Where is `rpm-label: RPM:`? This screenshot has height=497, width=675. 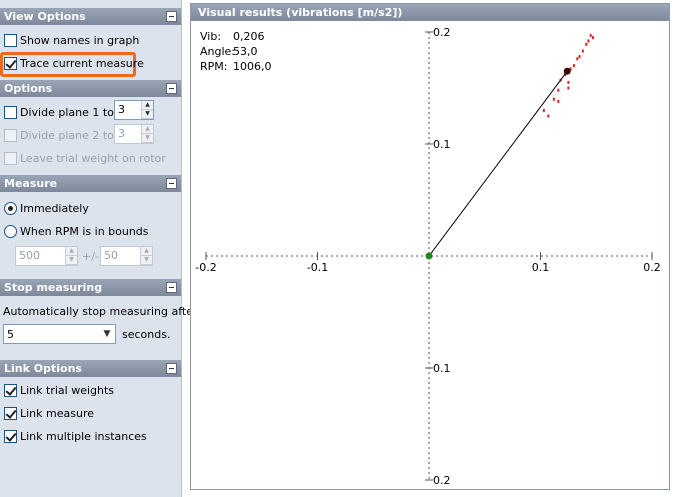 rpm-label: RPM: is located at coordinates (214, 66).